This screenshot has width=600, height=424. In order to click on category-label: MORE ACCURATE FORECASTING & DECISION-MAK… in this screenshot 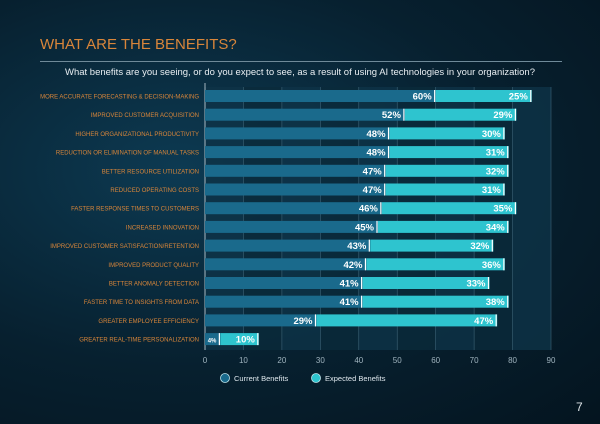, I will do `click(119, 98)`.